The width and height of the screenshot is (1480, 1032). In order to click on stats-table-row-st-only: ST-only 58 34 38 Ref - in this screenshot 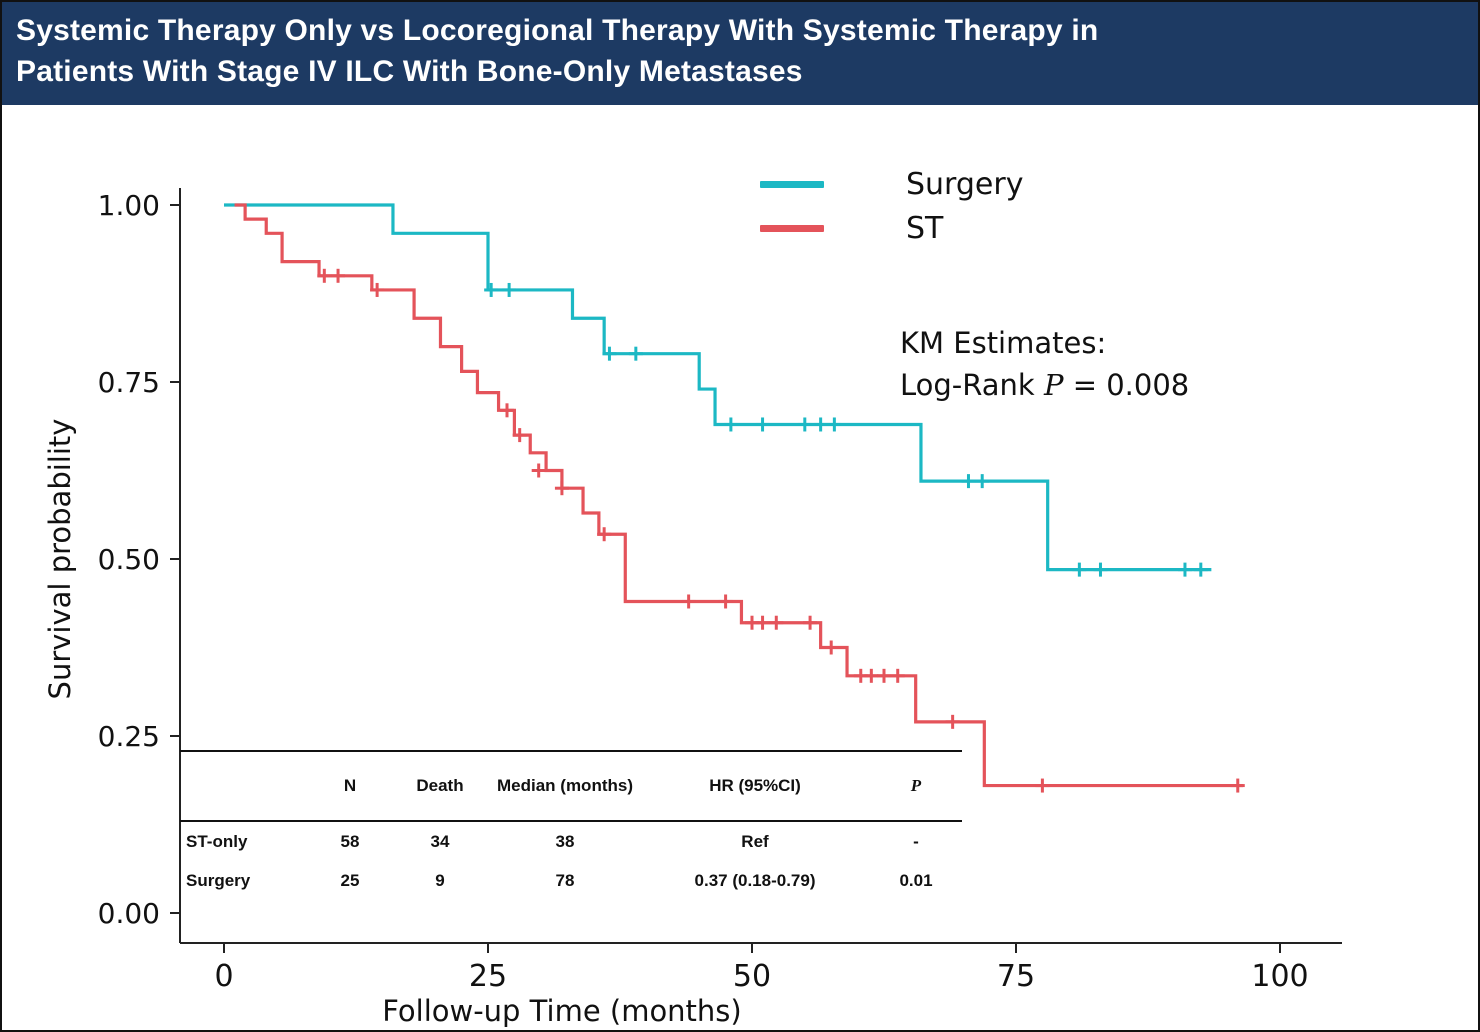, I will do `click(571, 841)`.